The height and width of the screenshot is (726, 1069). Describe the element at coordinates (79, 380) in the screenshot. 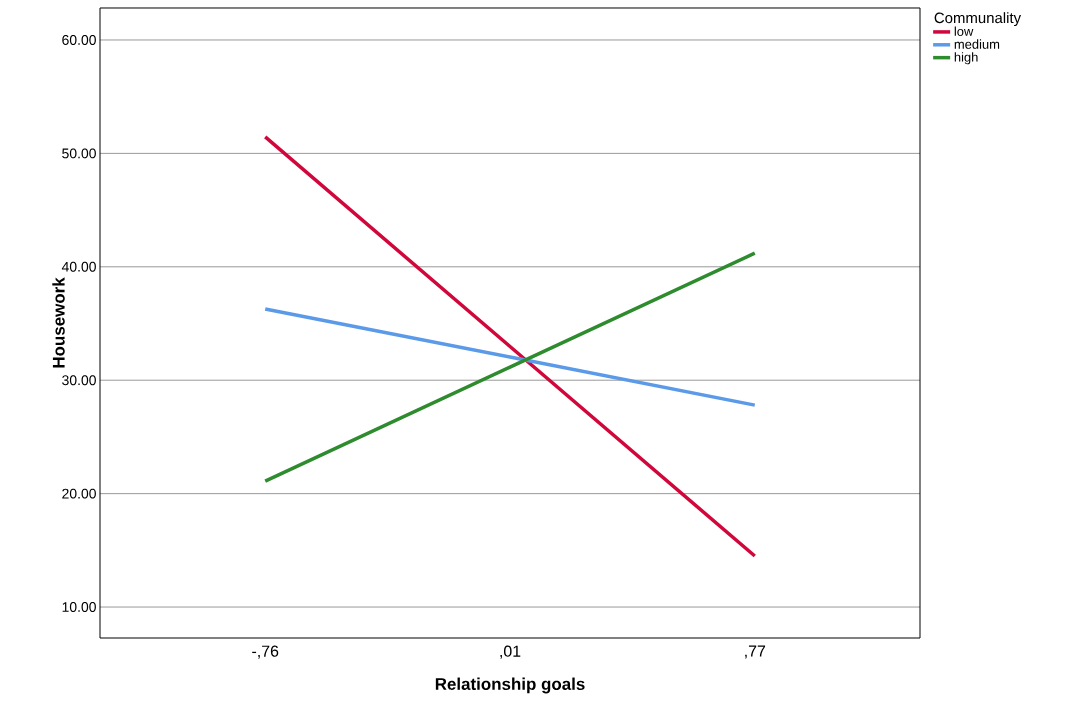

I see `y-tick-label: 30.00` at that location.